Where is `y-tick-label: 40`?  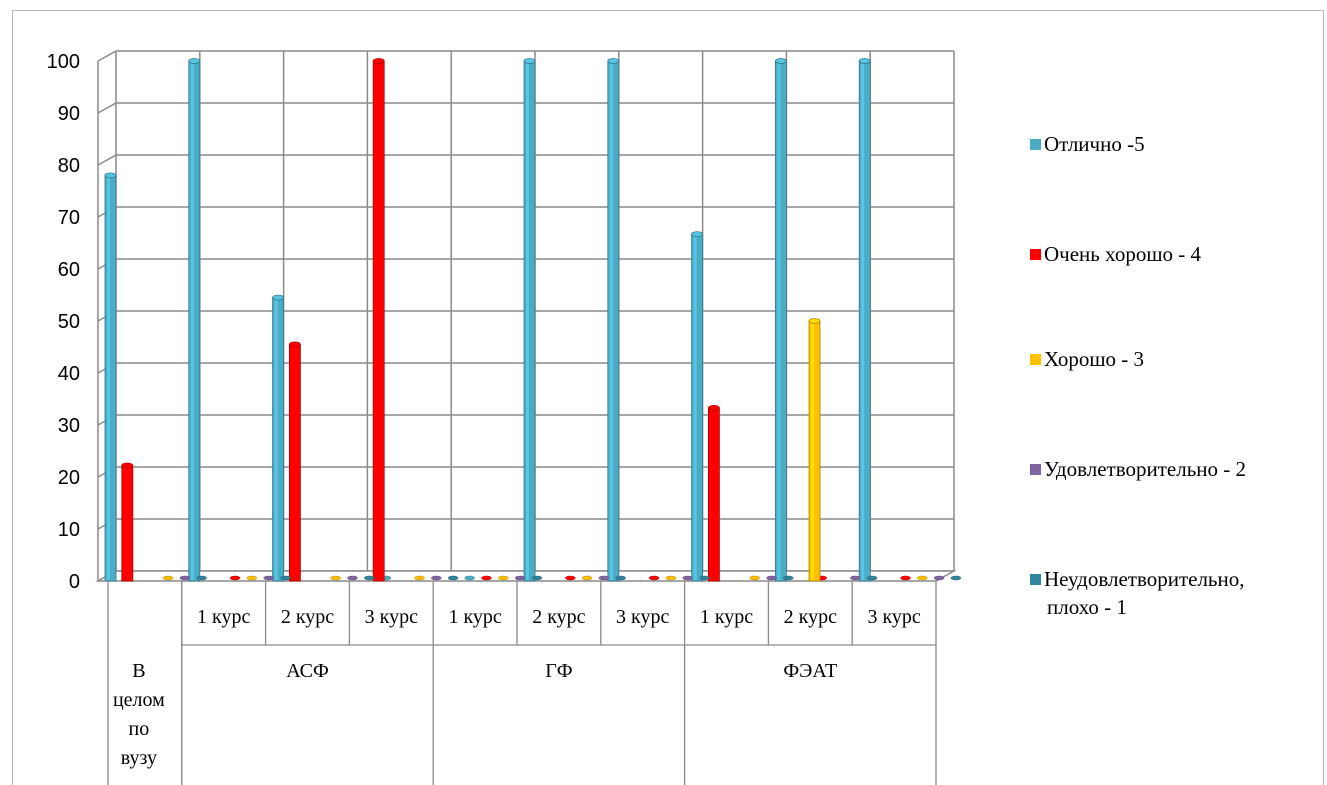 y-tick-label: 40 is located at coordinates (69, 374).